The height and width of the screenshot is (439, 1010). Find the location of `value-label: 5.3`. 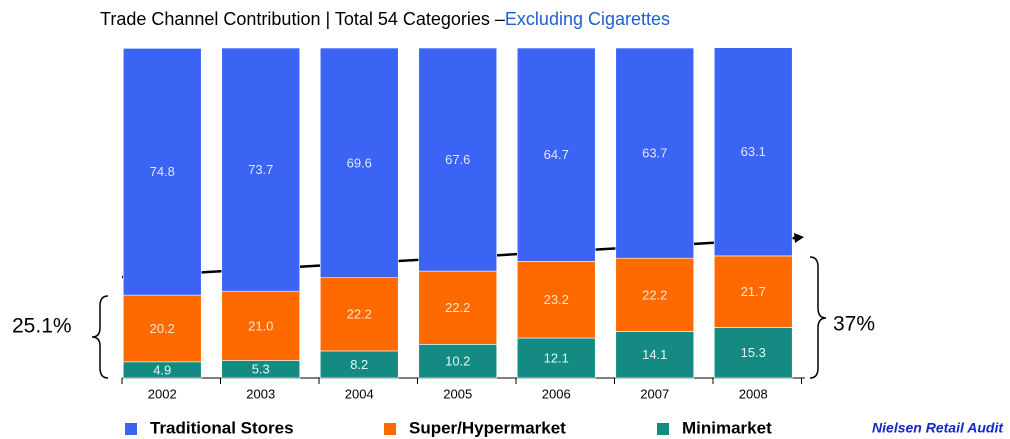

value-label: 5.3 is located at coordinates (261, 369).